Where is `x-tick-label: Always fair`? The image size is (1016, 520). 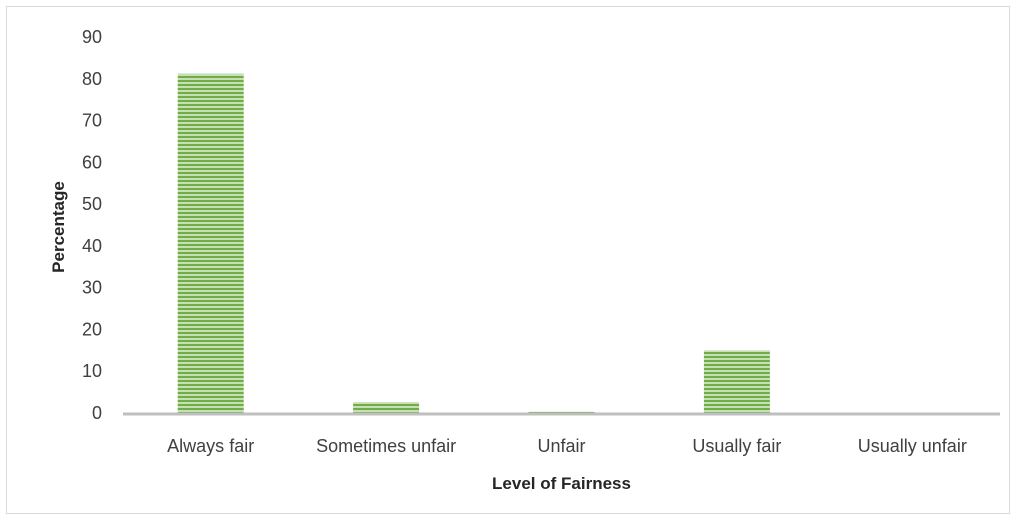 x-tick-label: Always fair is located at coordinates (210, 446).